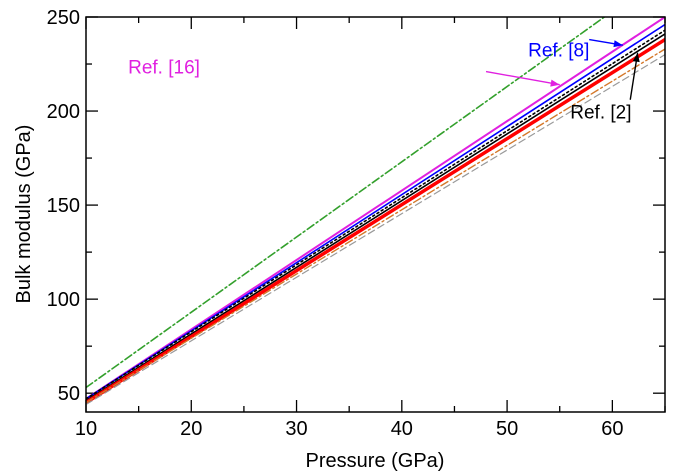  What do you see at coordinates (296, 429) in the screenshot?
I see `x-tick-label: 30` at bounding box center [296, 429].